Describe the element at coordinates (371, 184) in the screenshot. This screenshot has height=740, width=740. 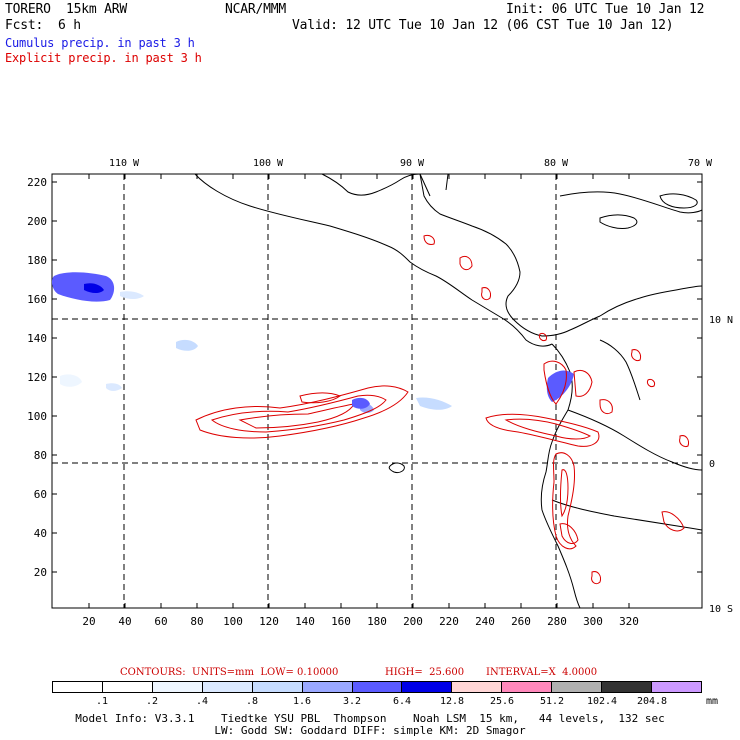
I see `gulf-coast` at that location.